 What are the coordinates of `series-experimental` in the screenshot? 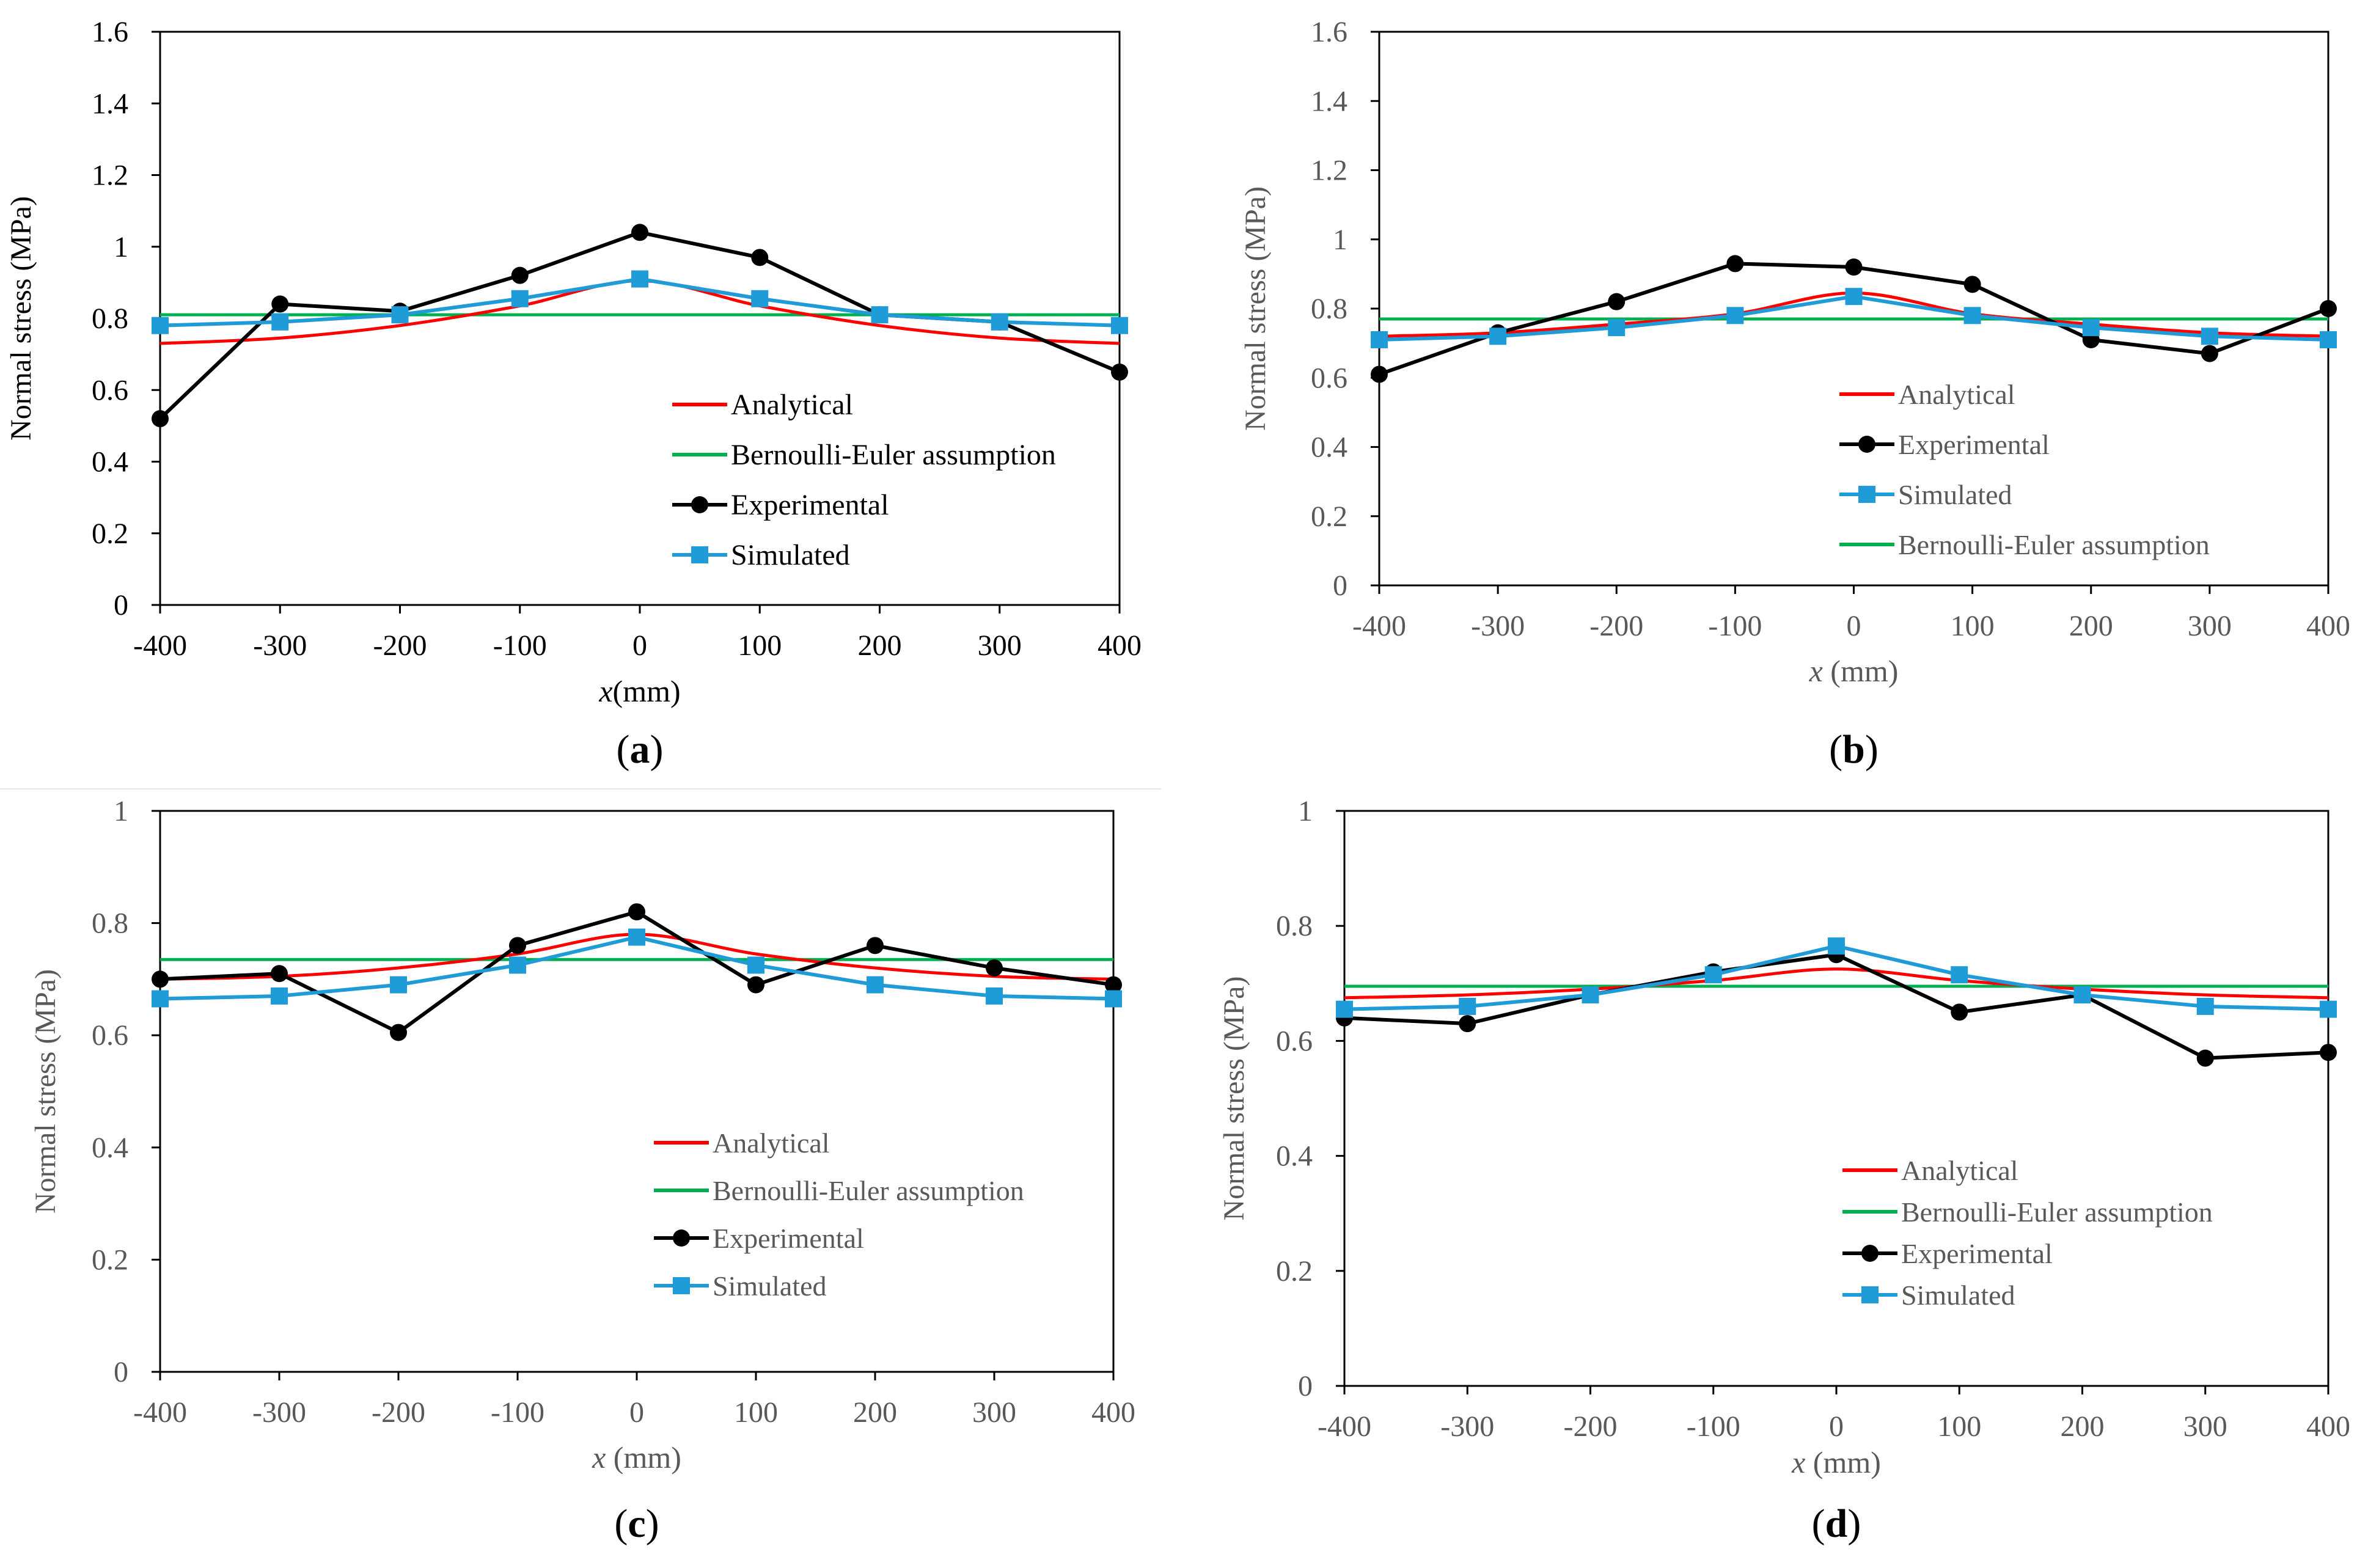 It's located at (640, 326).